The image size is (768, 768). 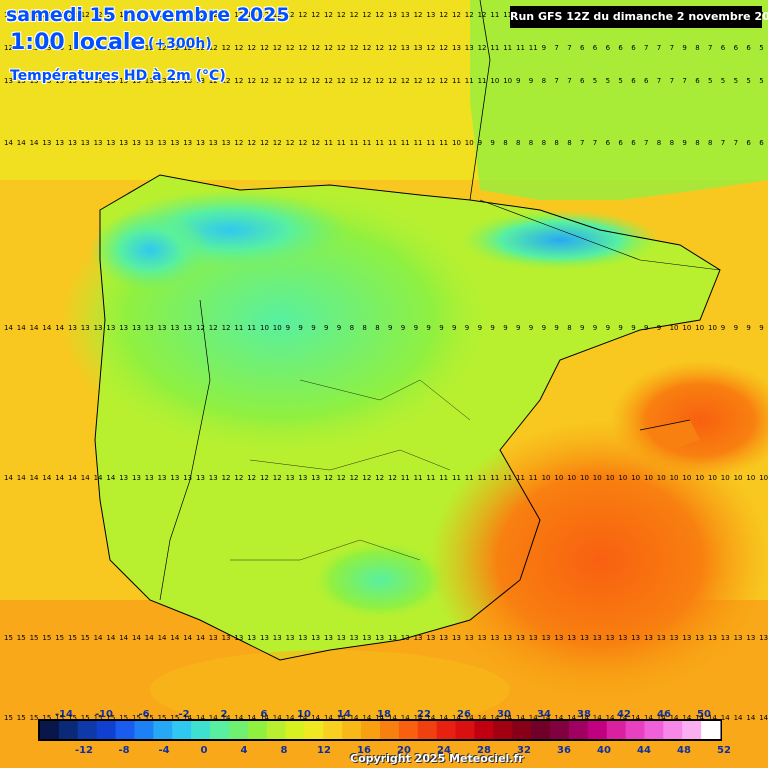 I want to click on parameter-label: Températures HD à 2m (°C), so click(x=118, y=76).